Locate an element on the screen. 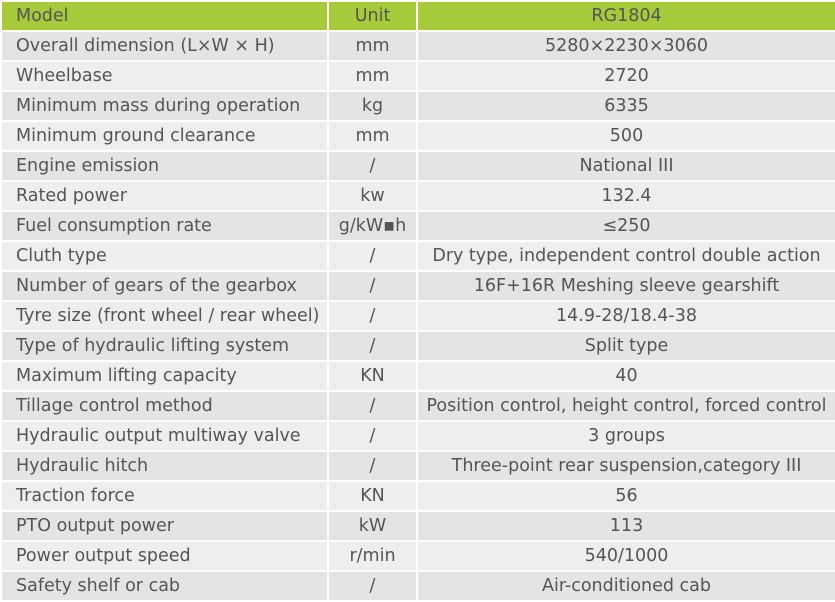 This screenshot has height=602, width=835. table-header-row: Model Unit RG1804 is located at coordinates (418, 16).